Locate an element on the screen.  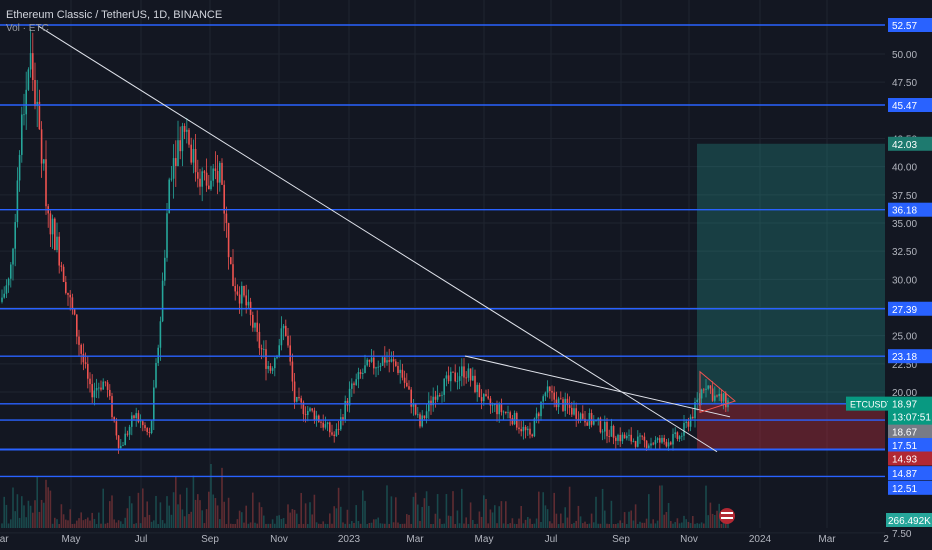
profit-zone is located at coordinates (791, 273).